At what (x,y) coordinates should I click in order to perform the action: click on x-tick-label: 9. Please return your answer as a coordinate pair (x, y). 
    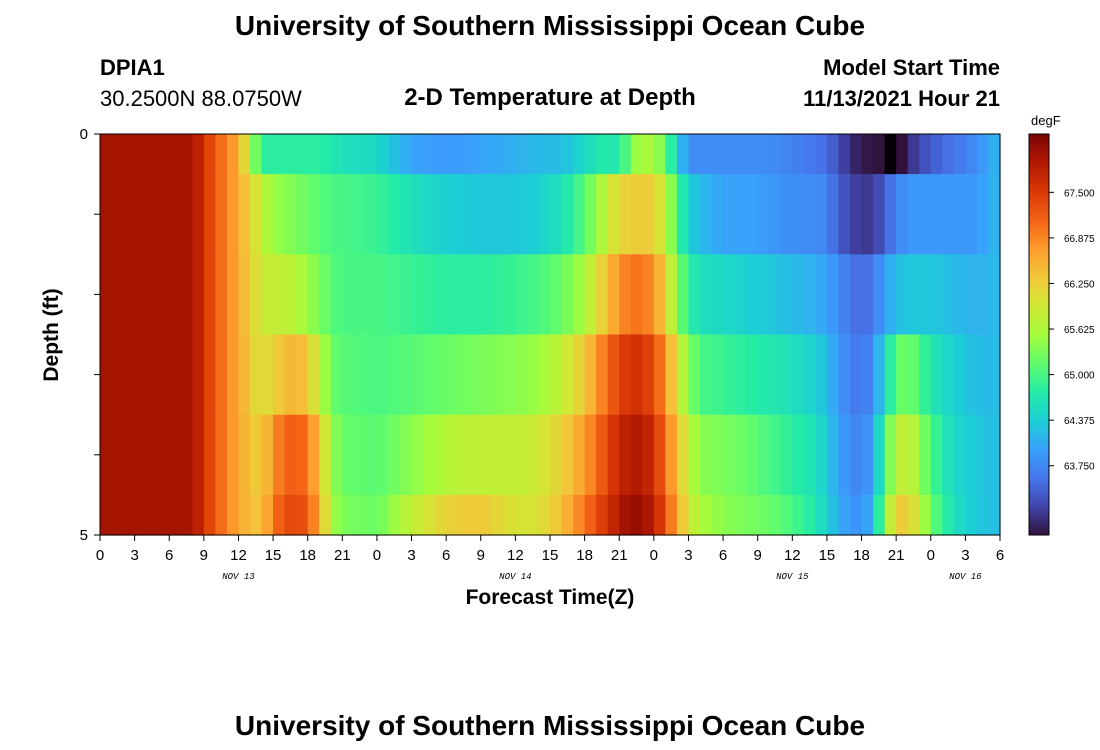
    Looking at the image, I should click on (204, 555).